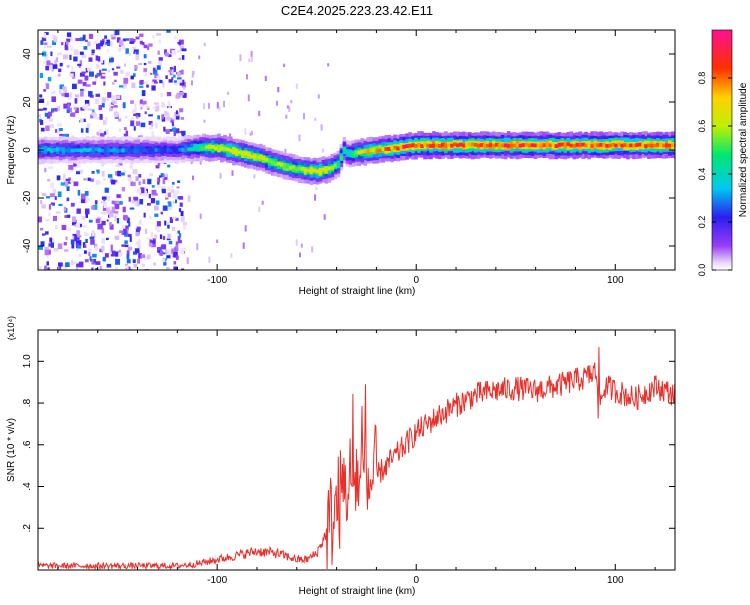 The image size is (750, 605). I want to click on colorbar-tick-label: 0.6, so click(702, 126).